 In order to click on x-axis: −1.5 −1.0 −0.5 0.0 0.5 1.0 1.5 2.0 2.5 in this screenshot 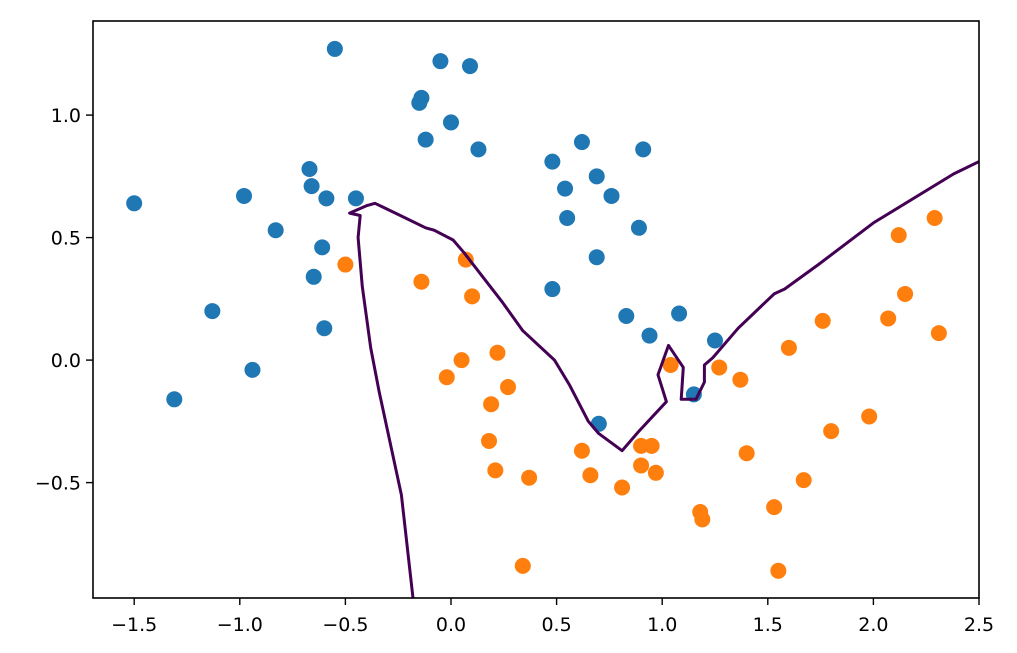, I will do `click(552, 617)`.